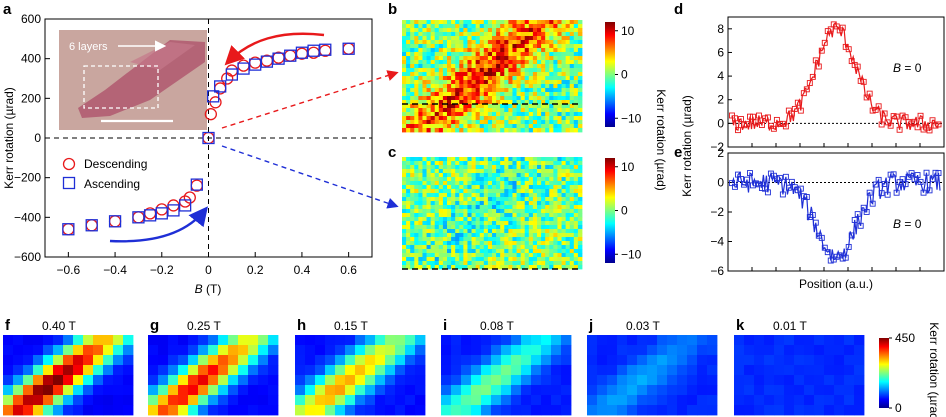 Image resolution: width=946 pixels, height=417 pixels. What do you see at coordinates (902, 115) in the screenshot?
I see `panel-d-trace-marker` at bounding box center [902, 115].